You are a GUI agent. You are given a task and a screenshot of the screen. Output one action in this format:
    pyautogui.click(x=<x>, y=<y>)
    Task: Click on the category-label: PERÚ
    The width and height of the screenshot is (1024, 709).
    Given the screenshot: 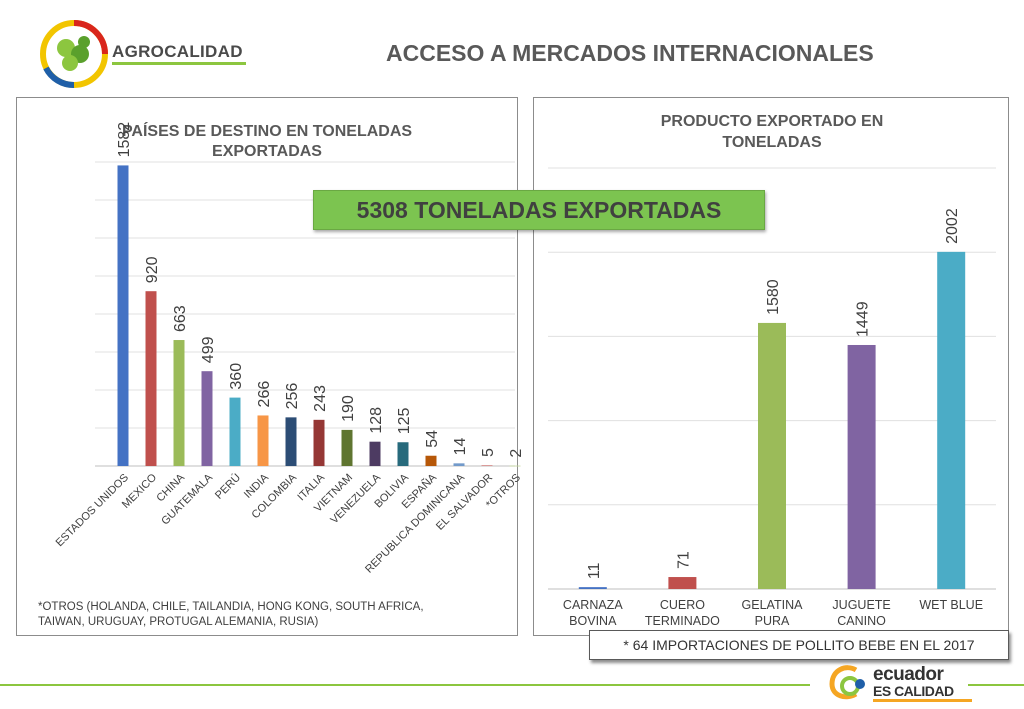 What is the action you would take?
    pyautogui.click(x=227, y=486)
    